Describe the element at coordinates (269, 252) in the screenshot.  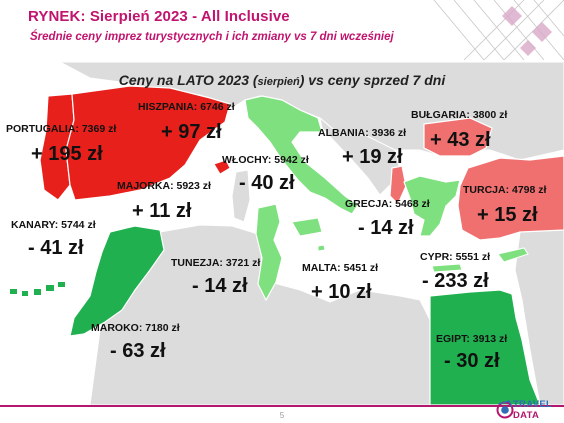
I see `region-tunezja` at that location.